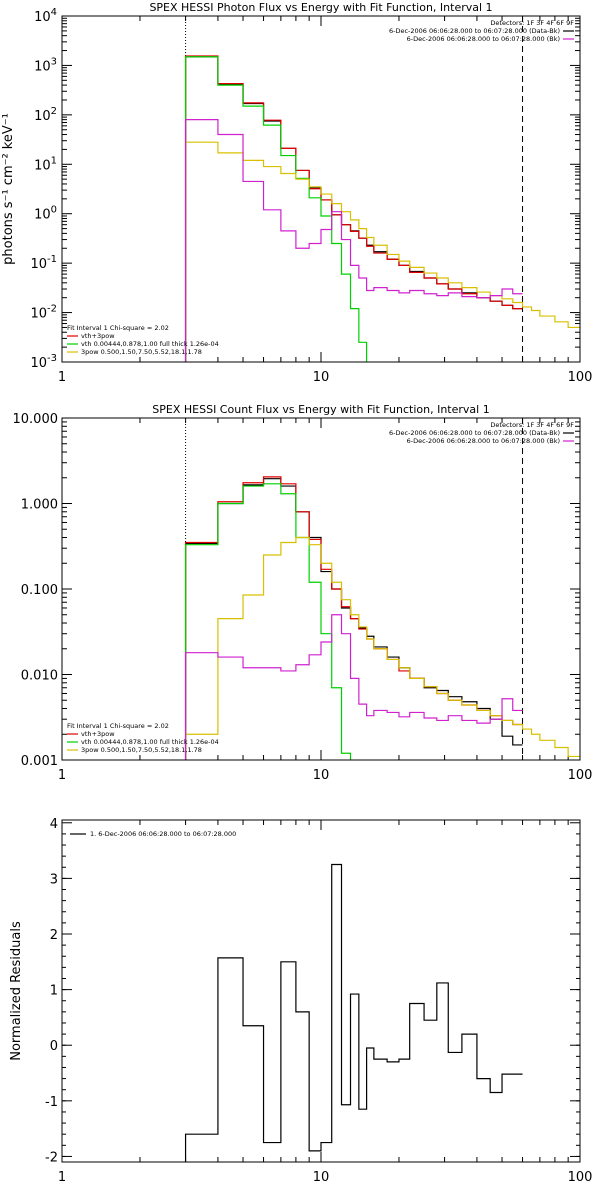 The image size is (600, 1200). What do you see at coordinates (45, 65) in the screenshot?
I see `y-tick-label: 10³` at bounding box center [45, 65].